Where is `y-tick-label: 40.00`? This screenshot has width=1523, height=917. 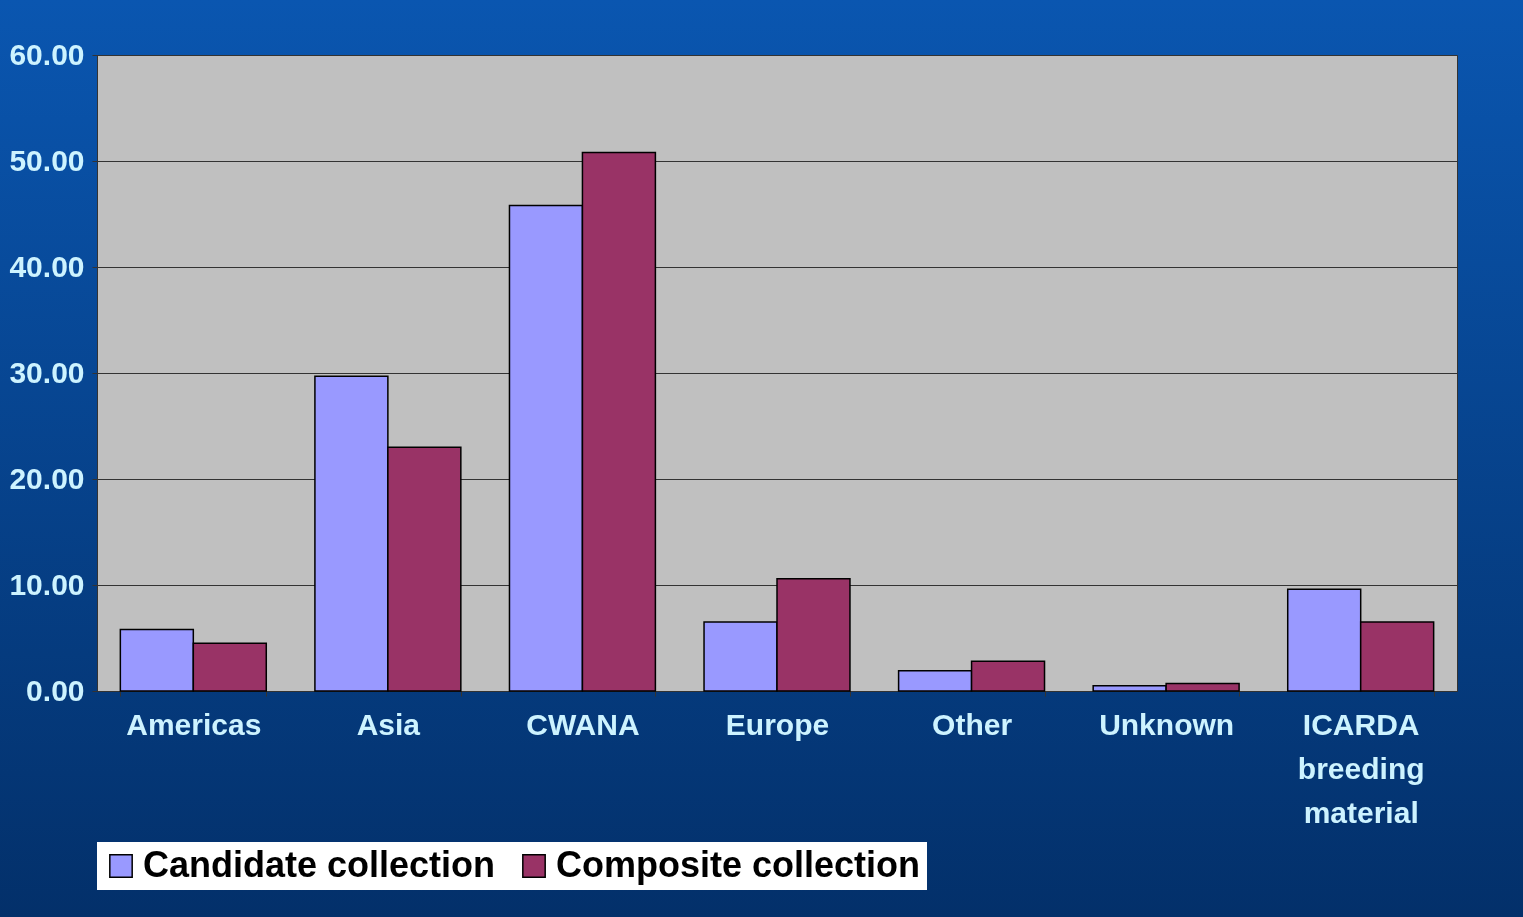 y-tick-label: 40.00 is located at coordinates (47, 266).